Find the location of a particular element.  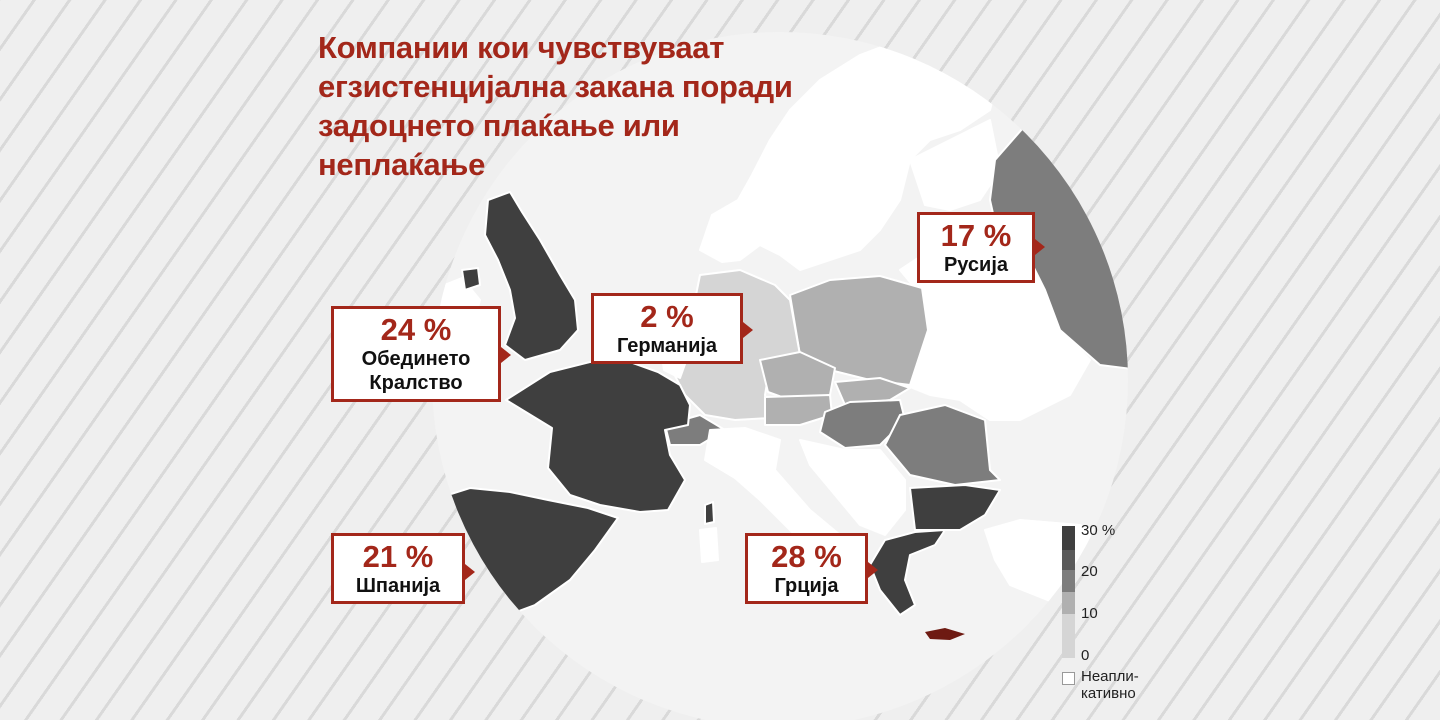

callout-greece-pointer is located at coordinates (873, 570).